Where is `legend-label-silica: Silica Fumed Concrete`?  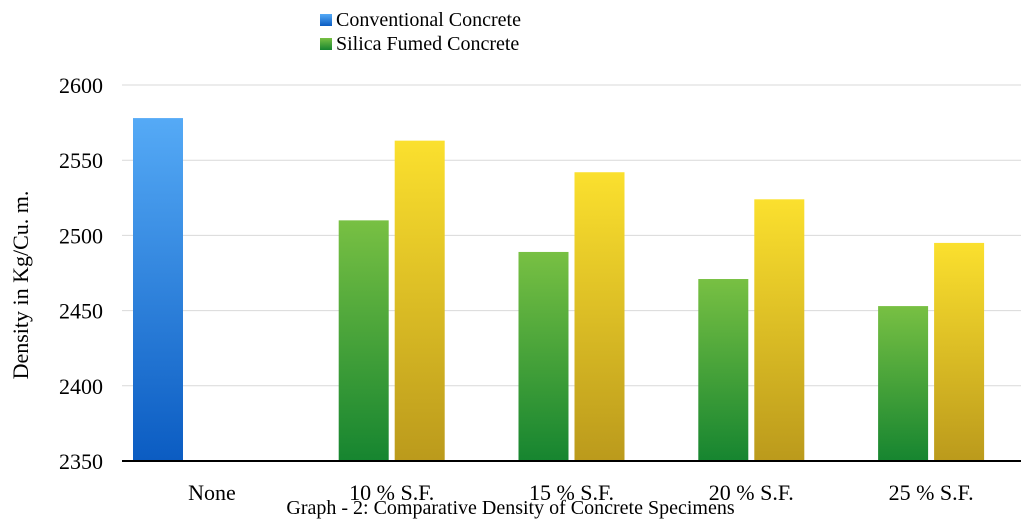
legend-label-silica: Silica Fumed Concrete is located at coordinates (428, 44).